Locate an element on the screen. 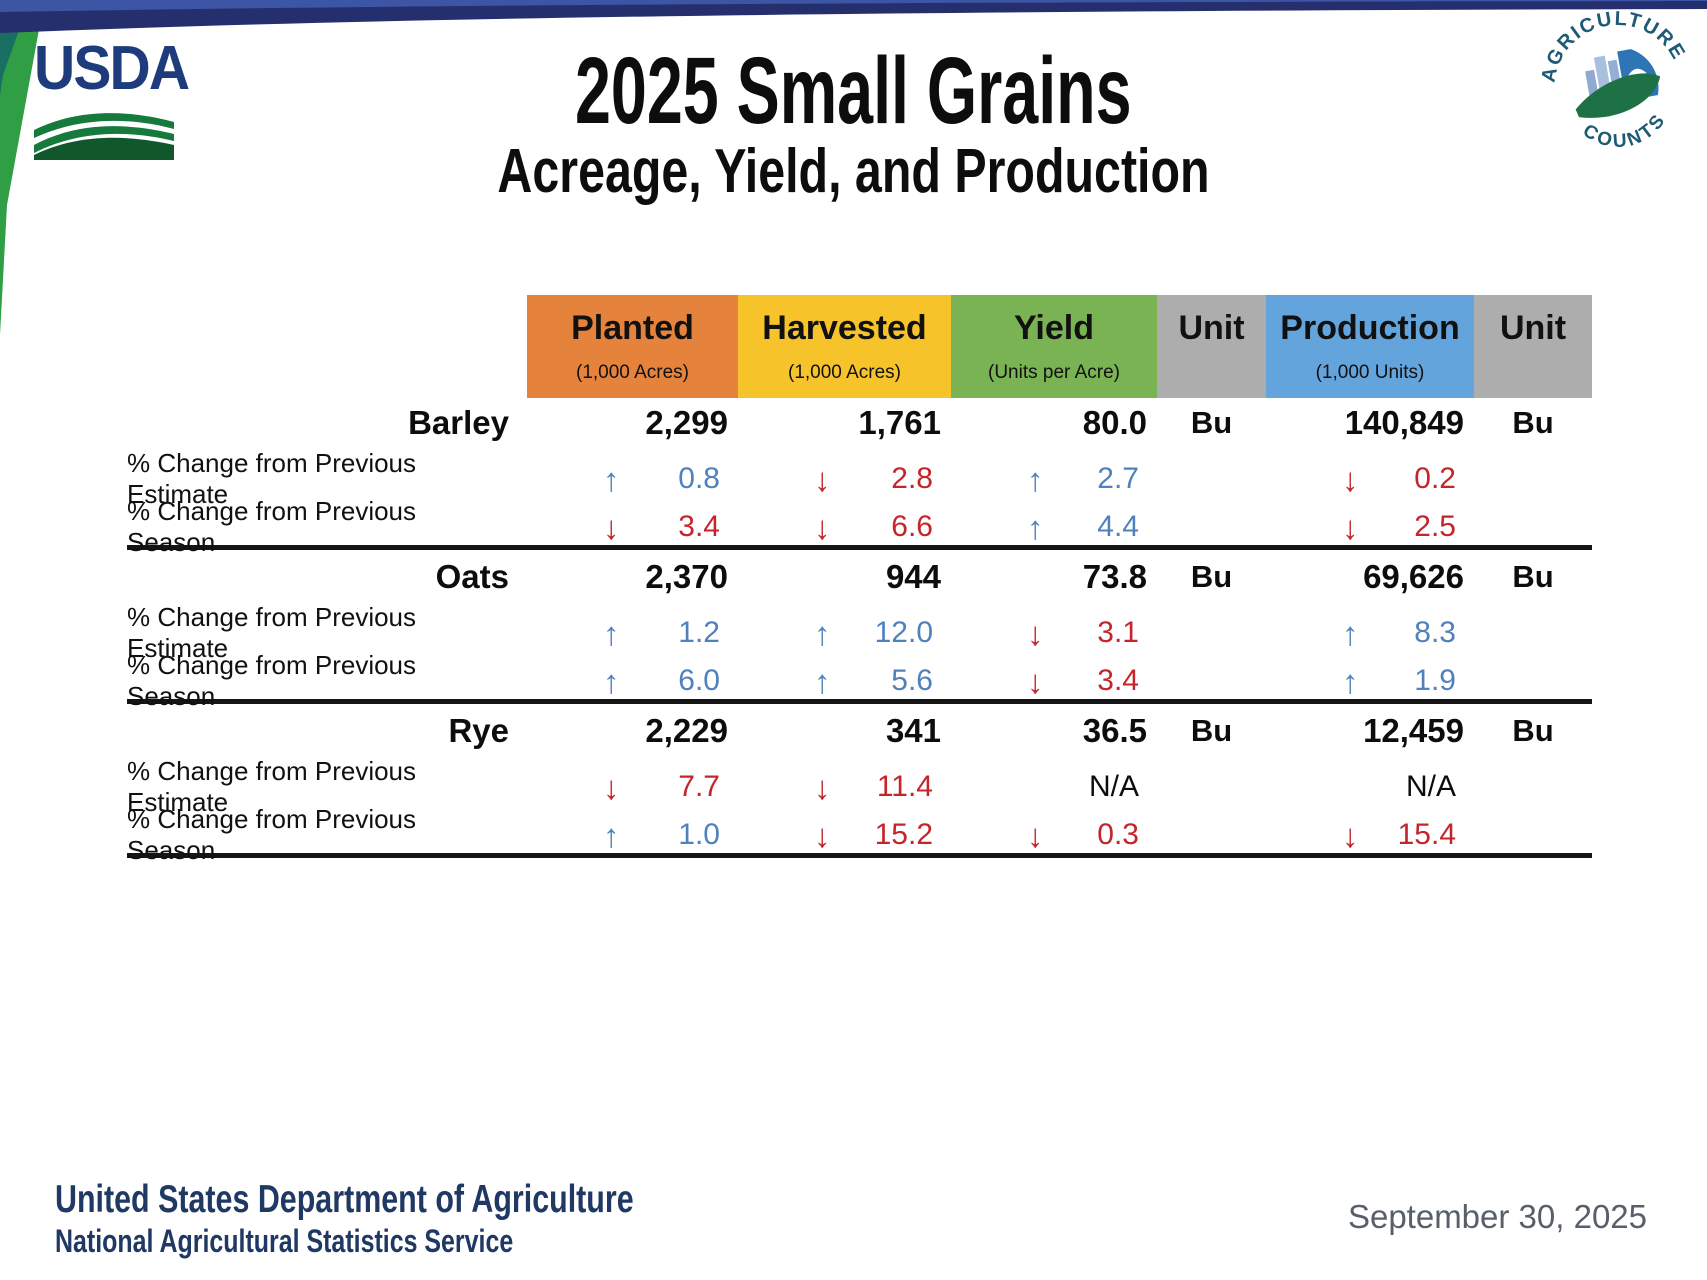  barley-harvested: 1,761 is located at coordinates (899, 422).